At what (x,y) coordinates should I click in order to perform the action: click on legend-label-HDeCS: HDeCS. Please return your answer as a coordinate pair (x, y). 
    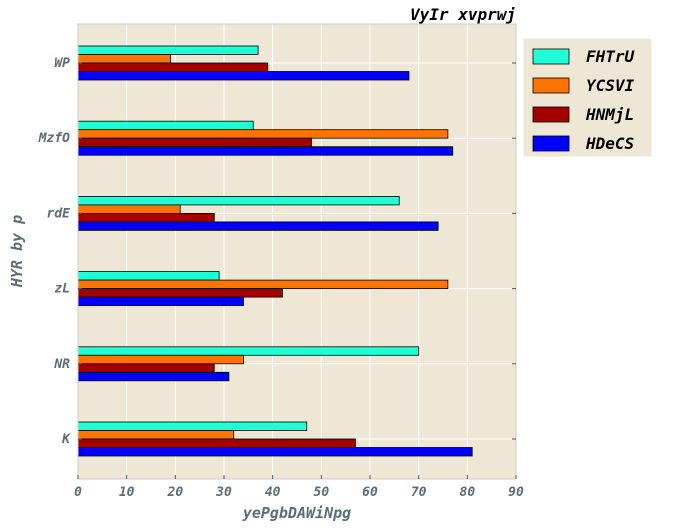
    Looking at the image, I should click on (610, 143).